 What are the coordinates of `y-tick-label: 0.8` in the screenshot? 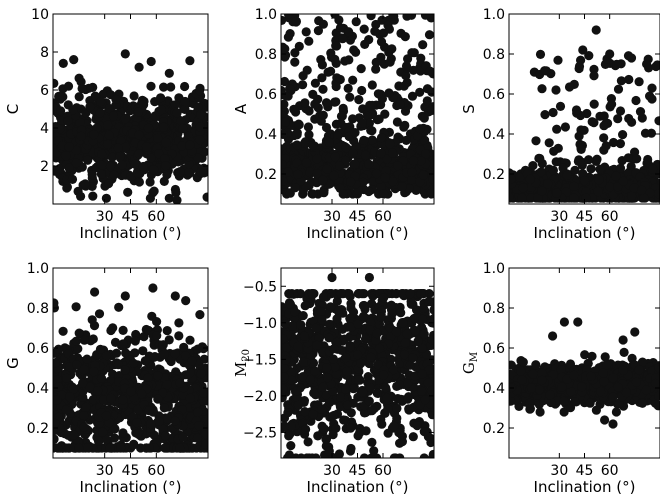 It's located at (38, 309).